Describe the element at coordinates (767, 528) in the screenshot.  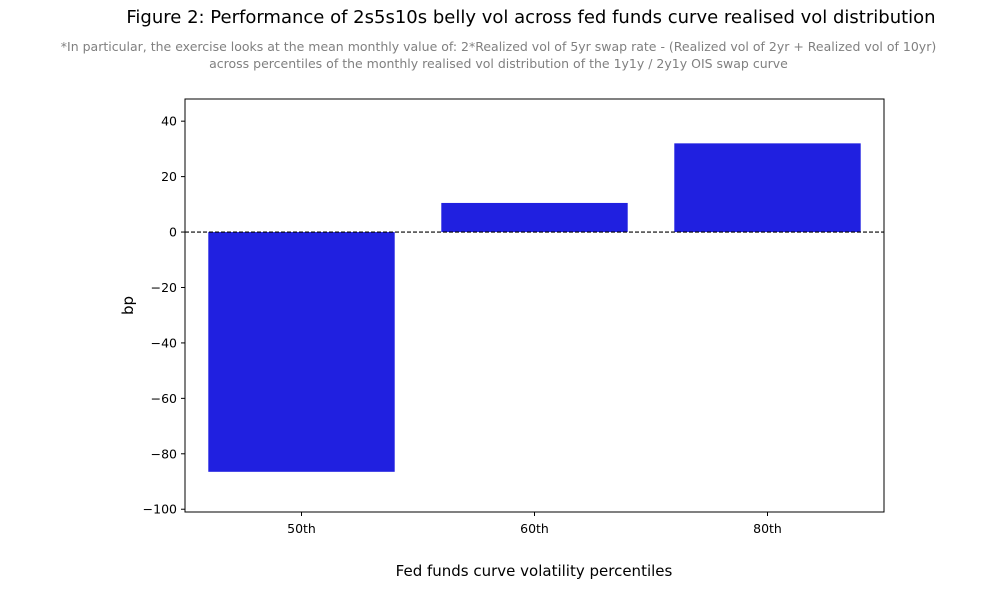
I see `x-tick-label-80th: 80th` at that location.